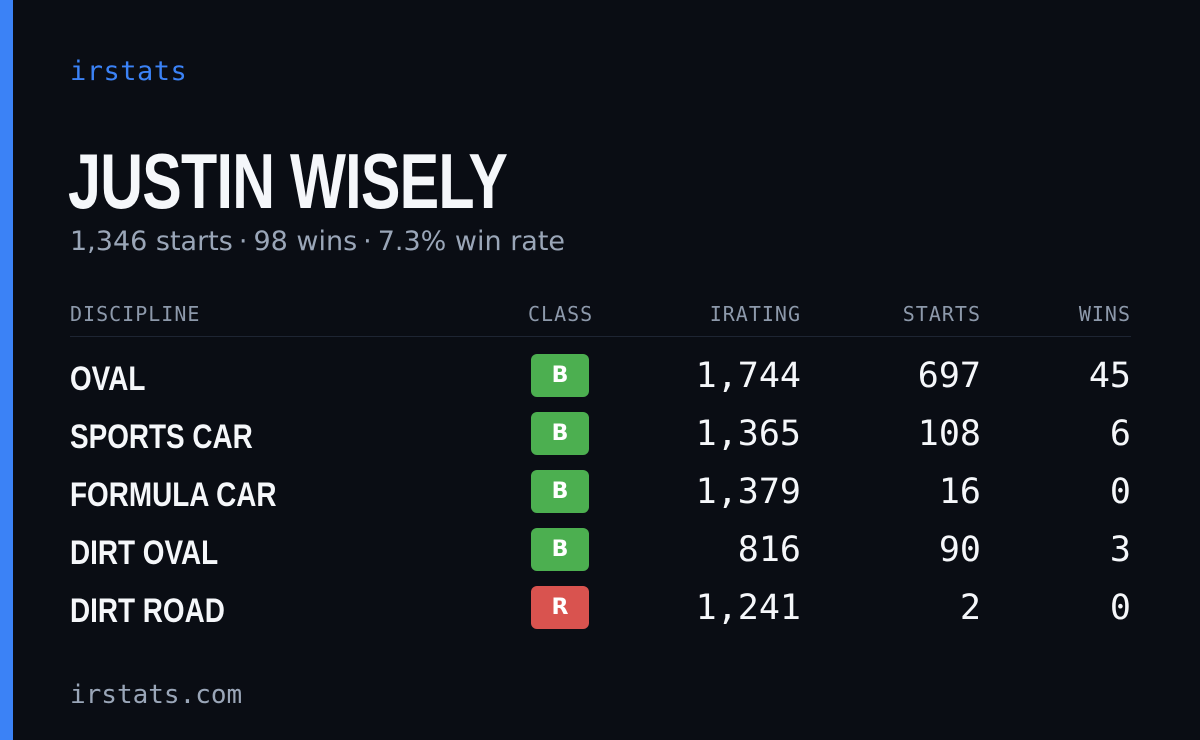  What do you see at coordinates (144, 553) in the screenshot?
I see `discipline-name: DIRT OVAL` at bounding box center [144, 553].